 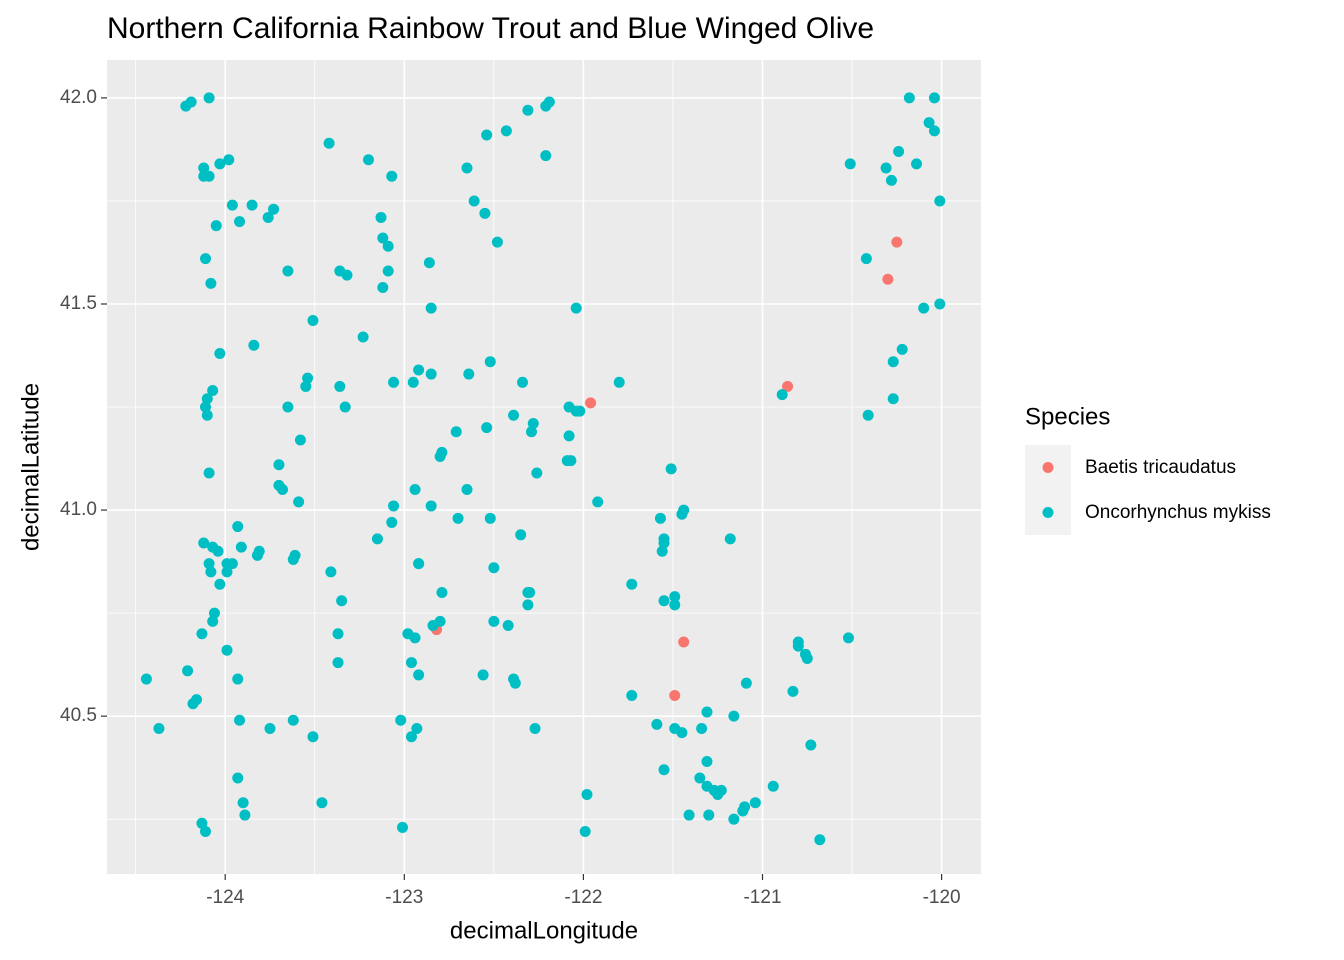 I want to click on y-tick-label: 40.5, so click(x=78, y=715).